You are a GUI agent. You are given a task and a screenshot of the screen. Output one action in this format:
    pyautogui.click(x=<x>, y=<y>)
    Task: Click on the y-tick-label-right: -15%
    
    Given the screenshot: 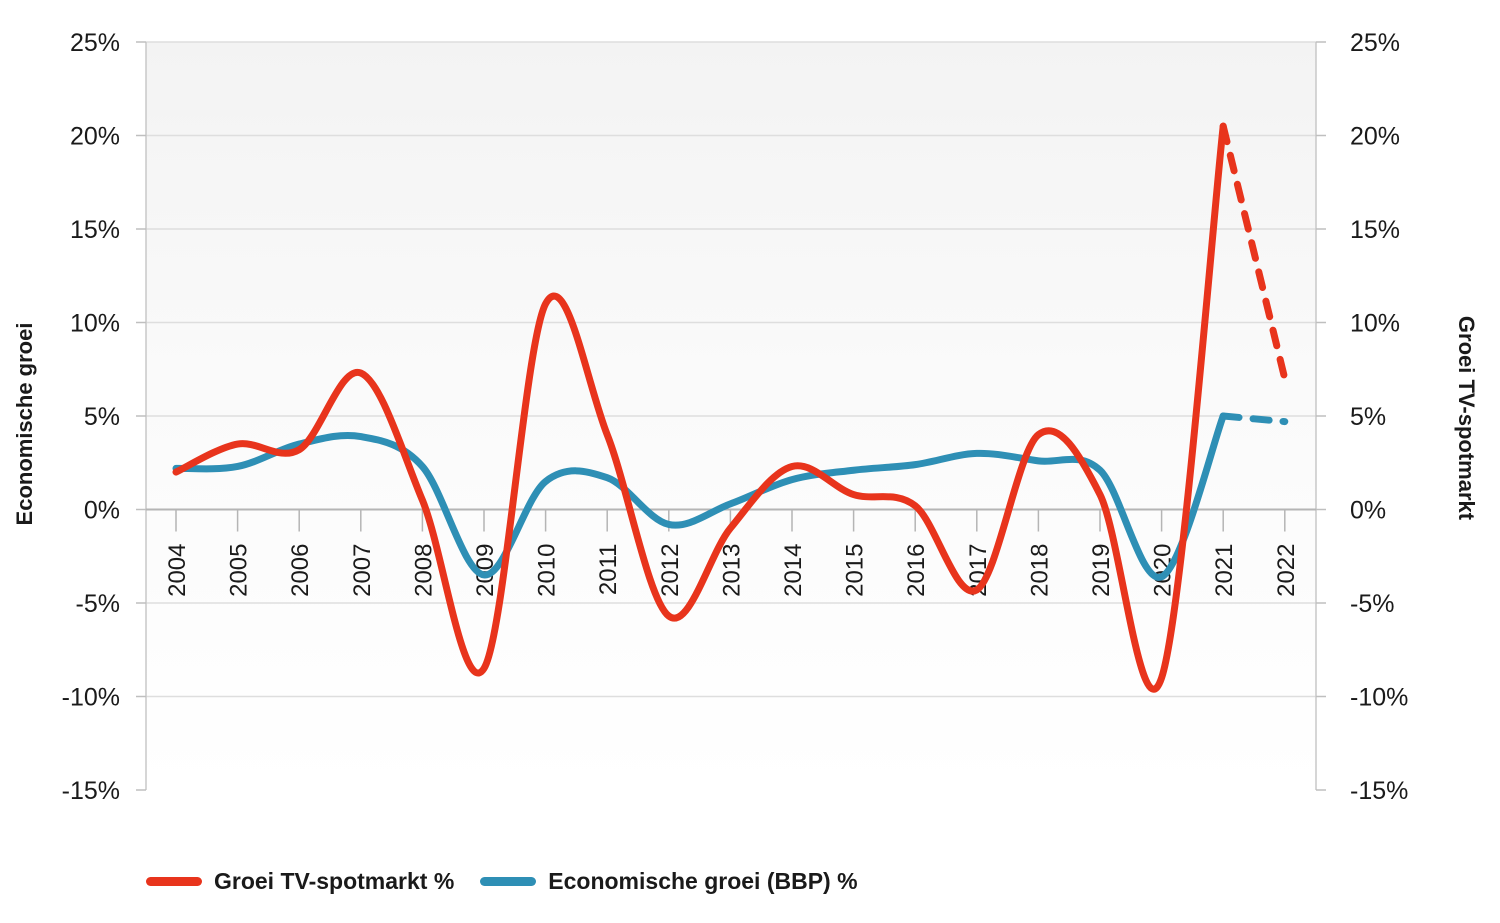 What is the action you would take?
    pyautogui.click(x=1379, y=791)
    